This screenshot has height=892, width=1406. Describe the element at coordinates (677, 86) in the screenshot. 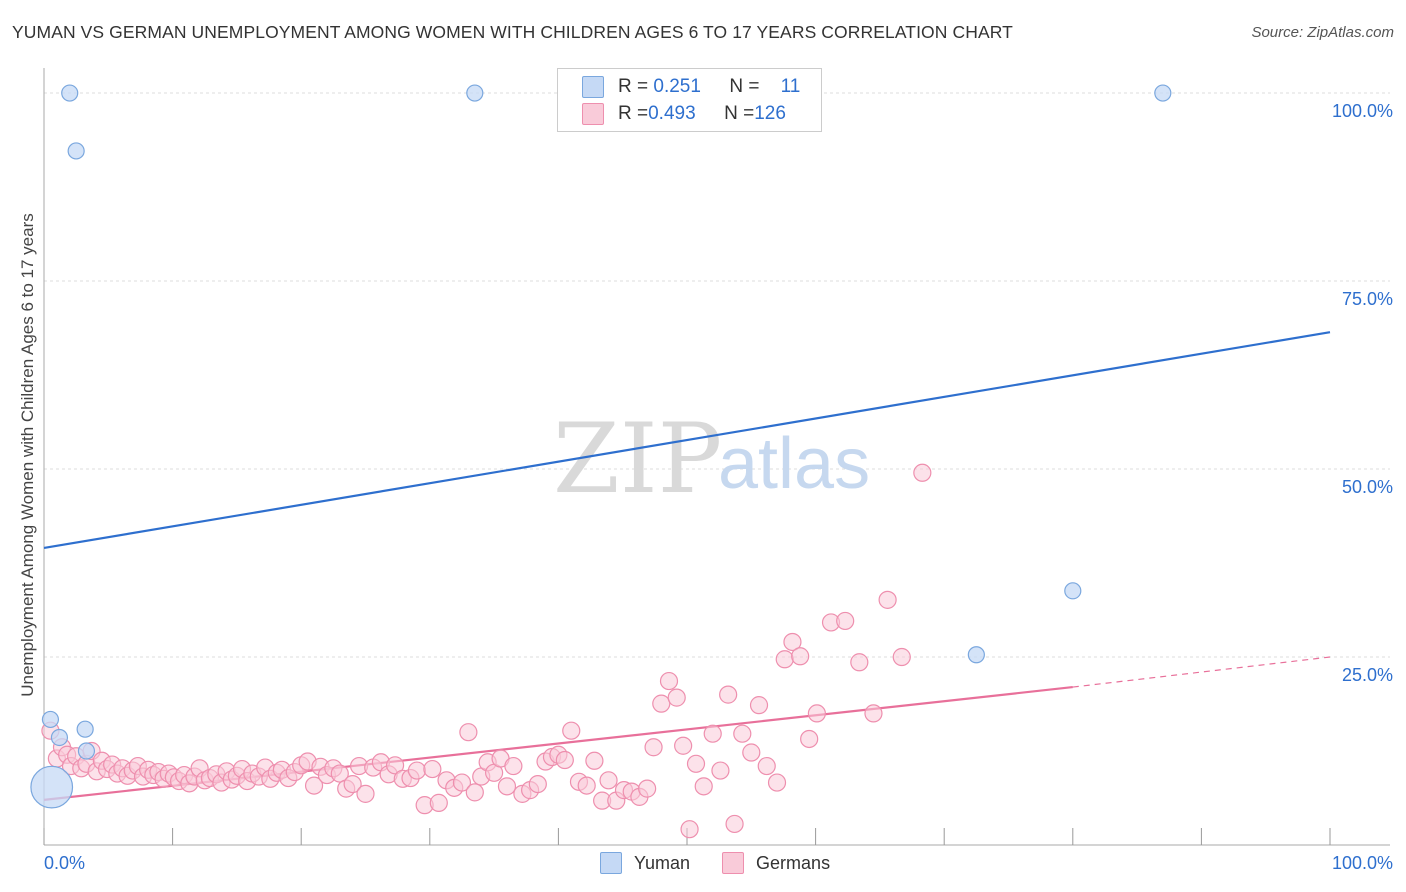

I see `legend-r-value: 0.251` at that location.